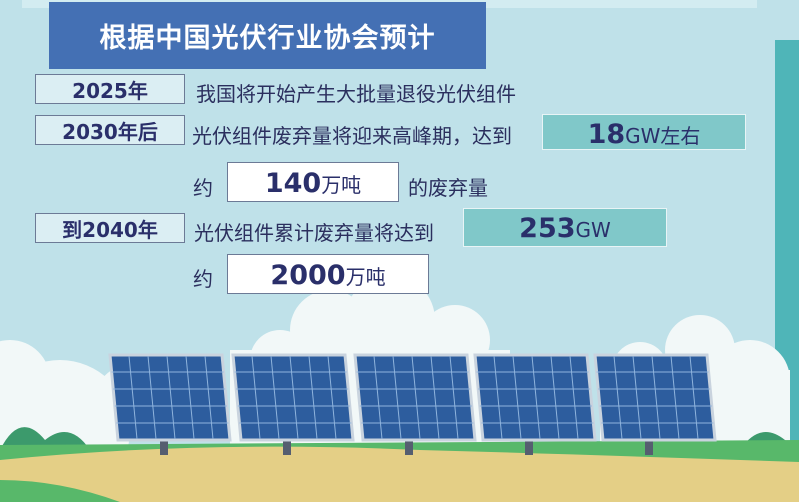  I want to click on label-2030: 2030年后, so click(110, 130).